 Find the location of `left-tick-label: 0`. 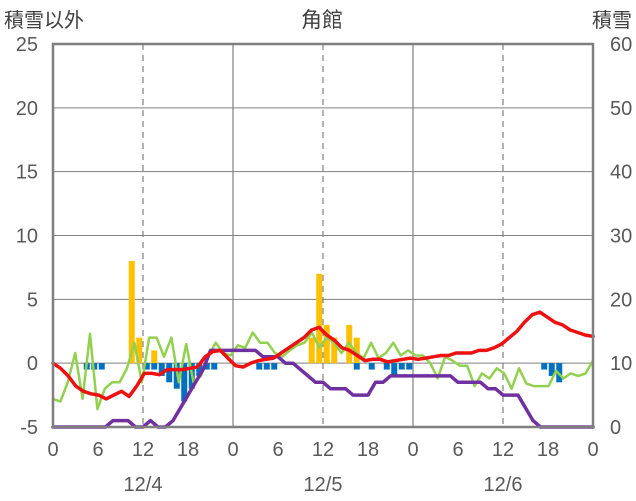

left-tick-label: 0 is located at coordinates (32, 364).